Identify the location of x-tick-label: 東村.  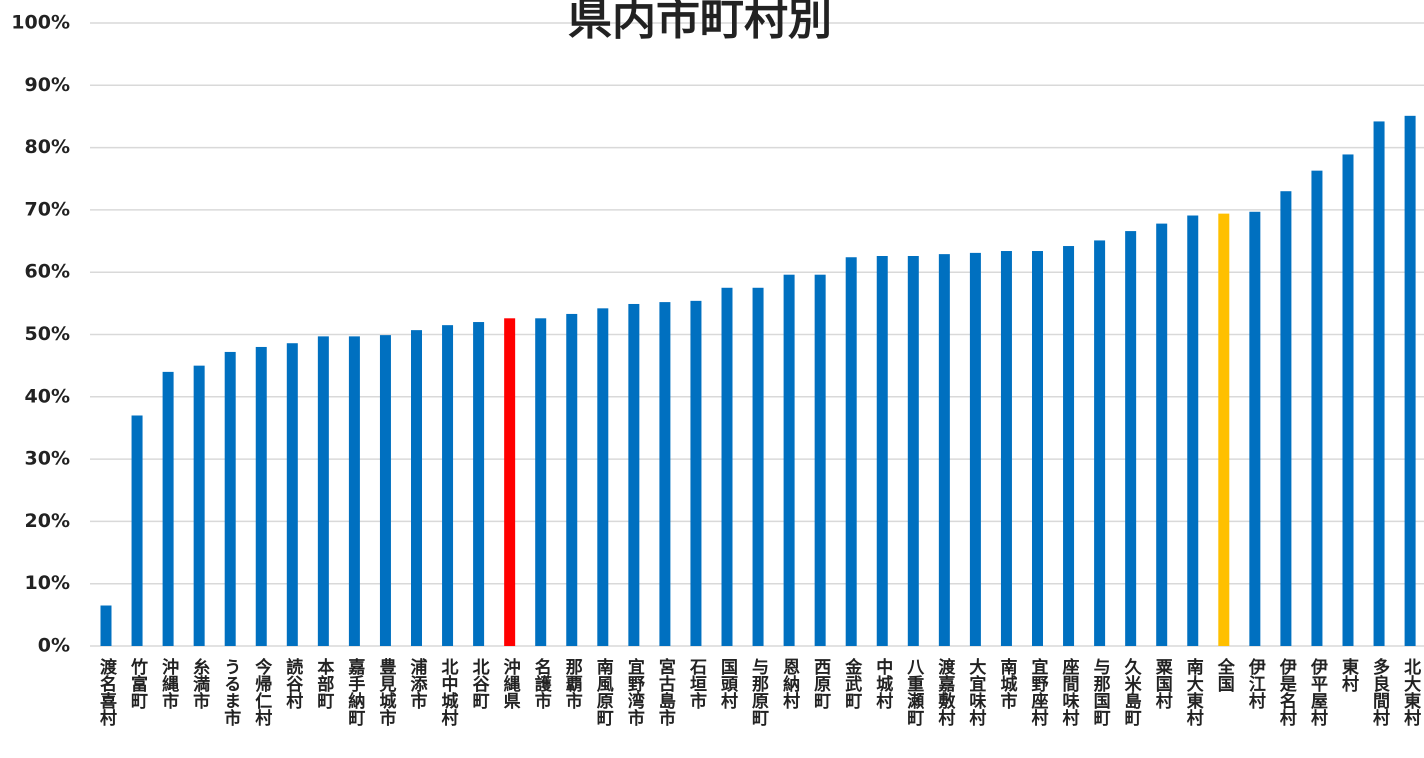
(1348, 675).